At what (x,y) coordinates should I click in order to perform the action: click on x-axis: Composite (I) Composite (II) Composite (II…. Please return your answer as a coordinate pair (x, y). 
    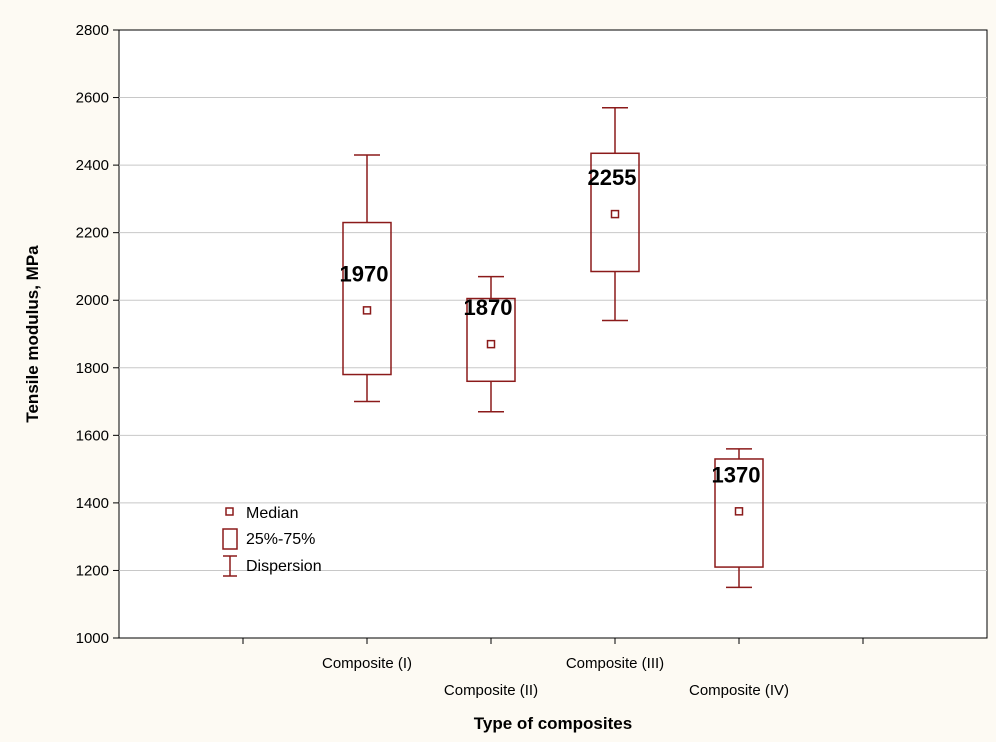
    Looking at the image, I should click on (553, 668).